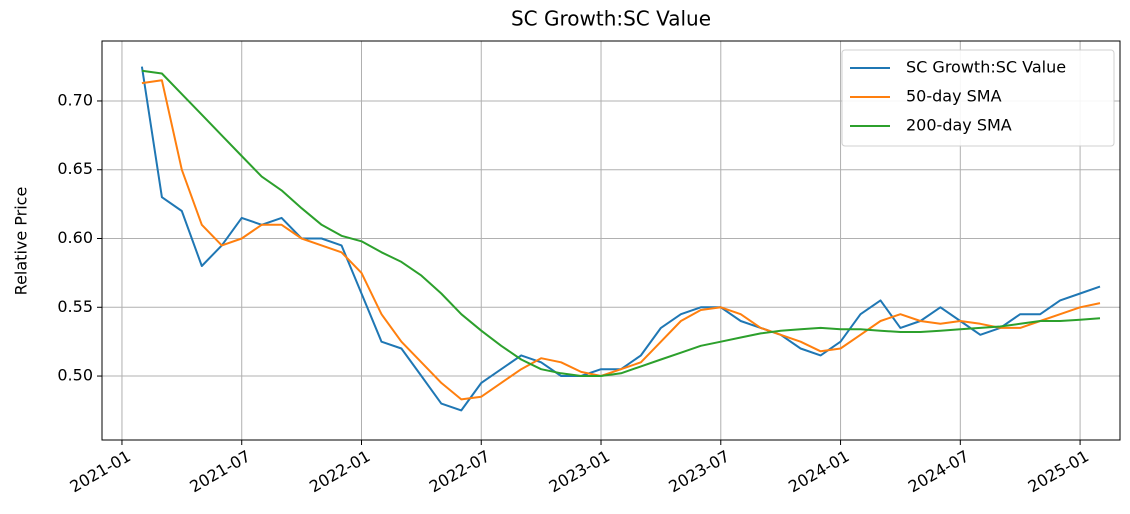  I want to click on y-tick-label: 0.50, so click(75, 375).